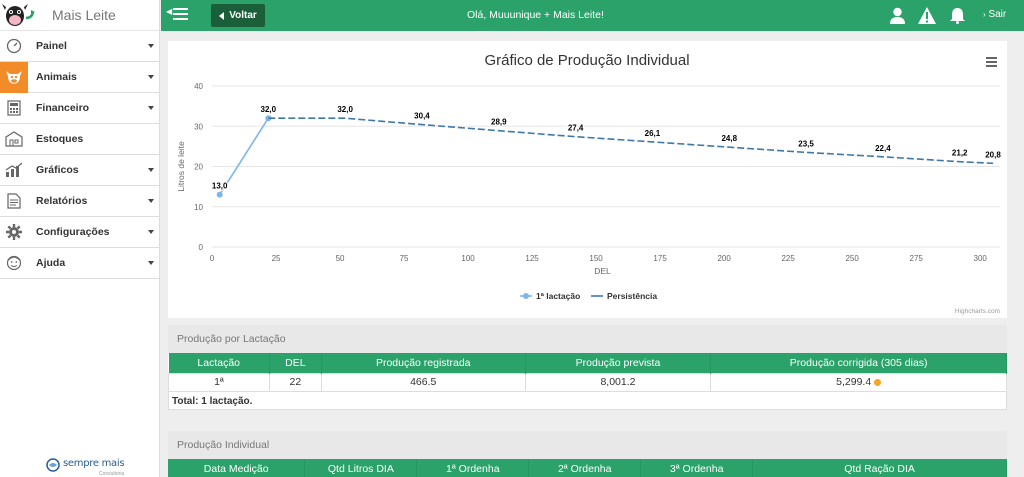 This screenshot has height=477, width=1024. Describe the element at coordinates (994, 14) in the screenshot. I see `logout-link: › Sair` at that location.